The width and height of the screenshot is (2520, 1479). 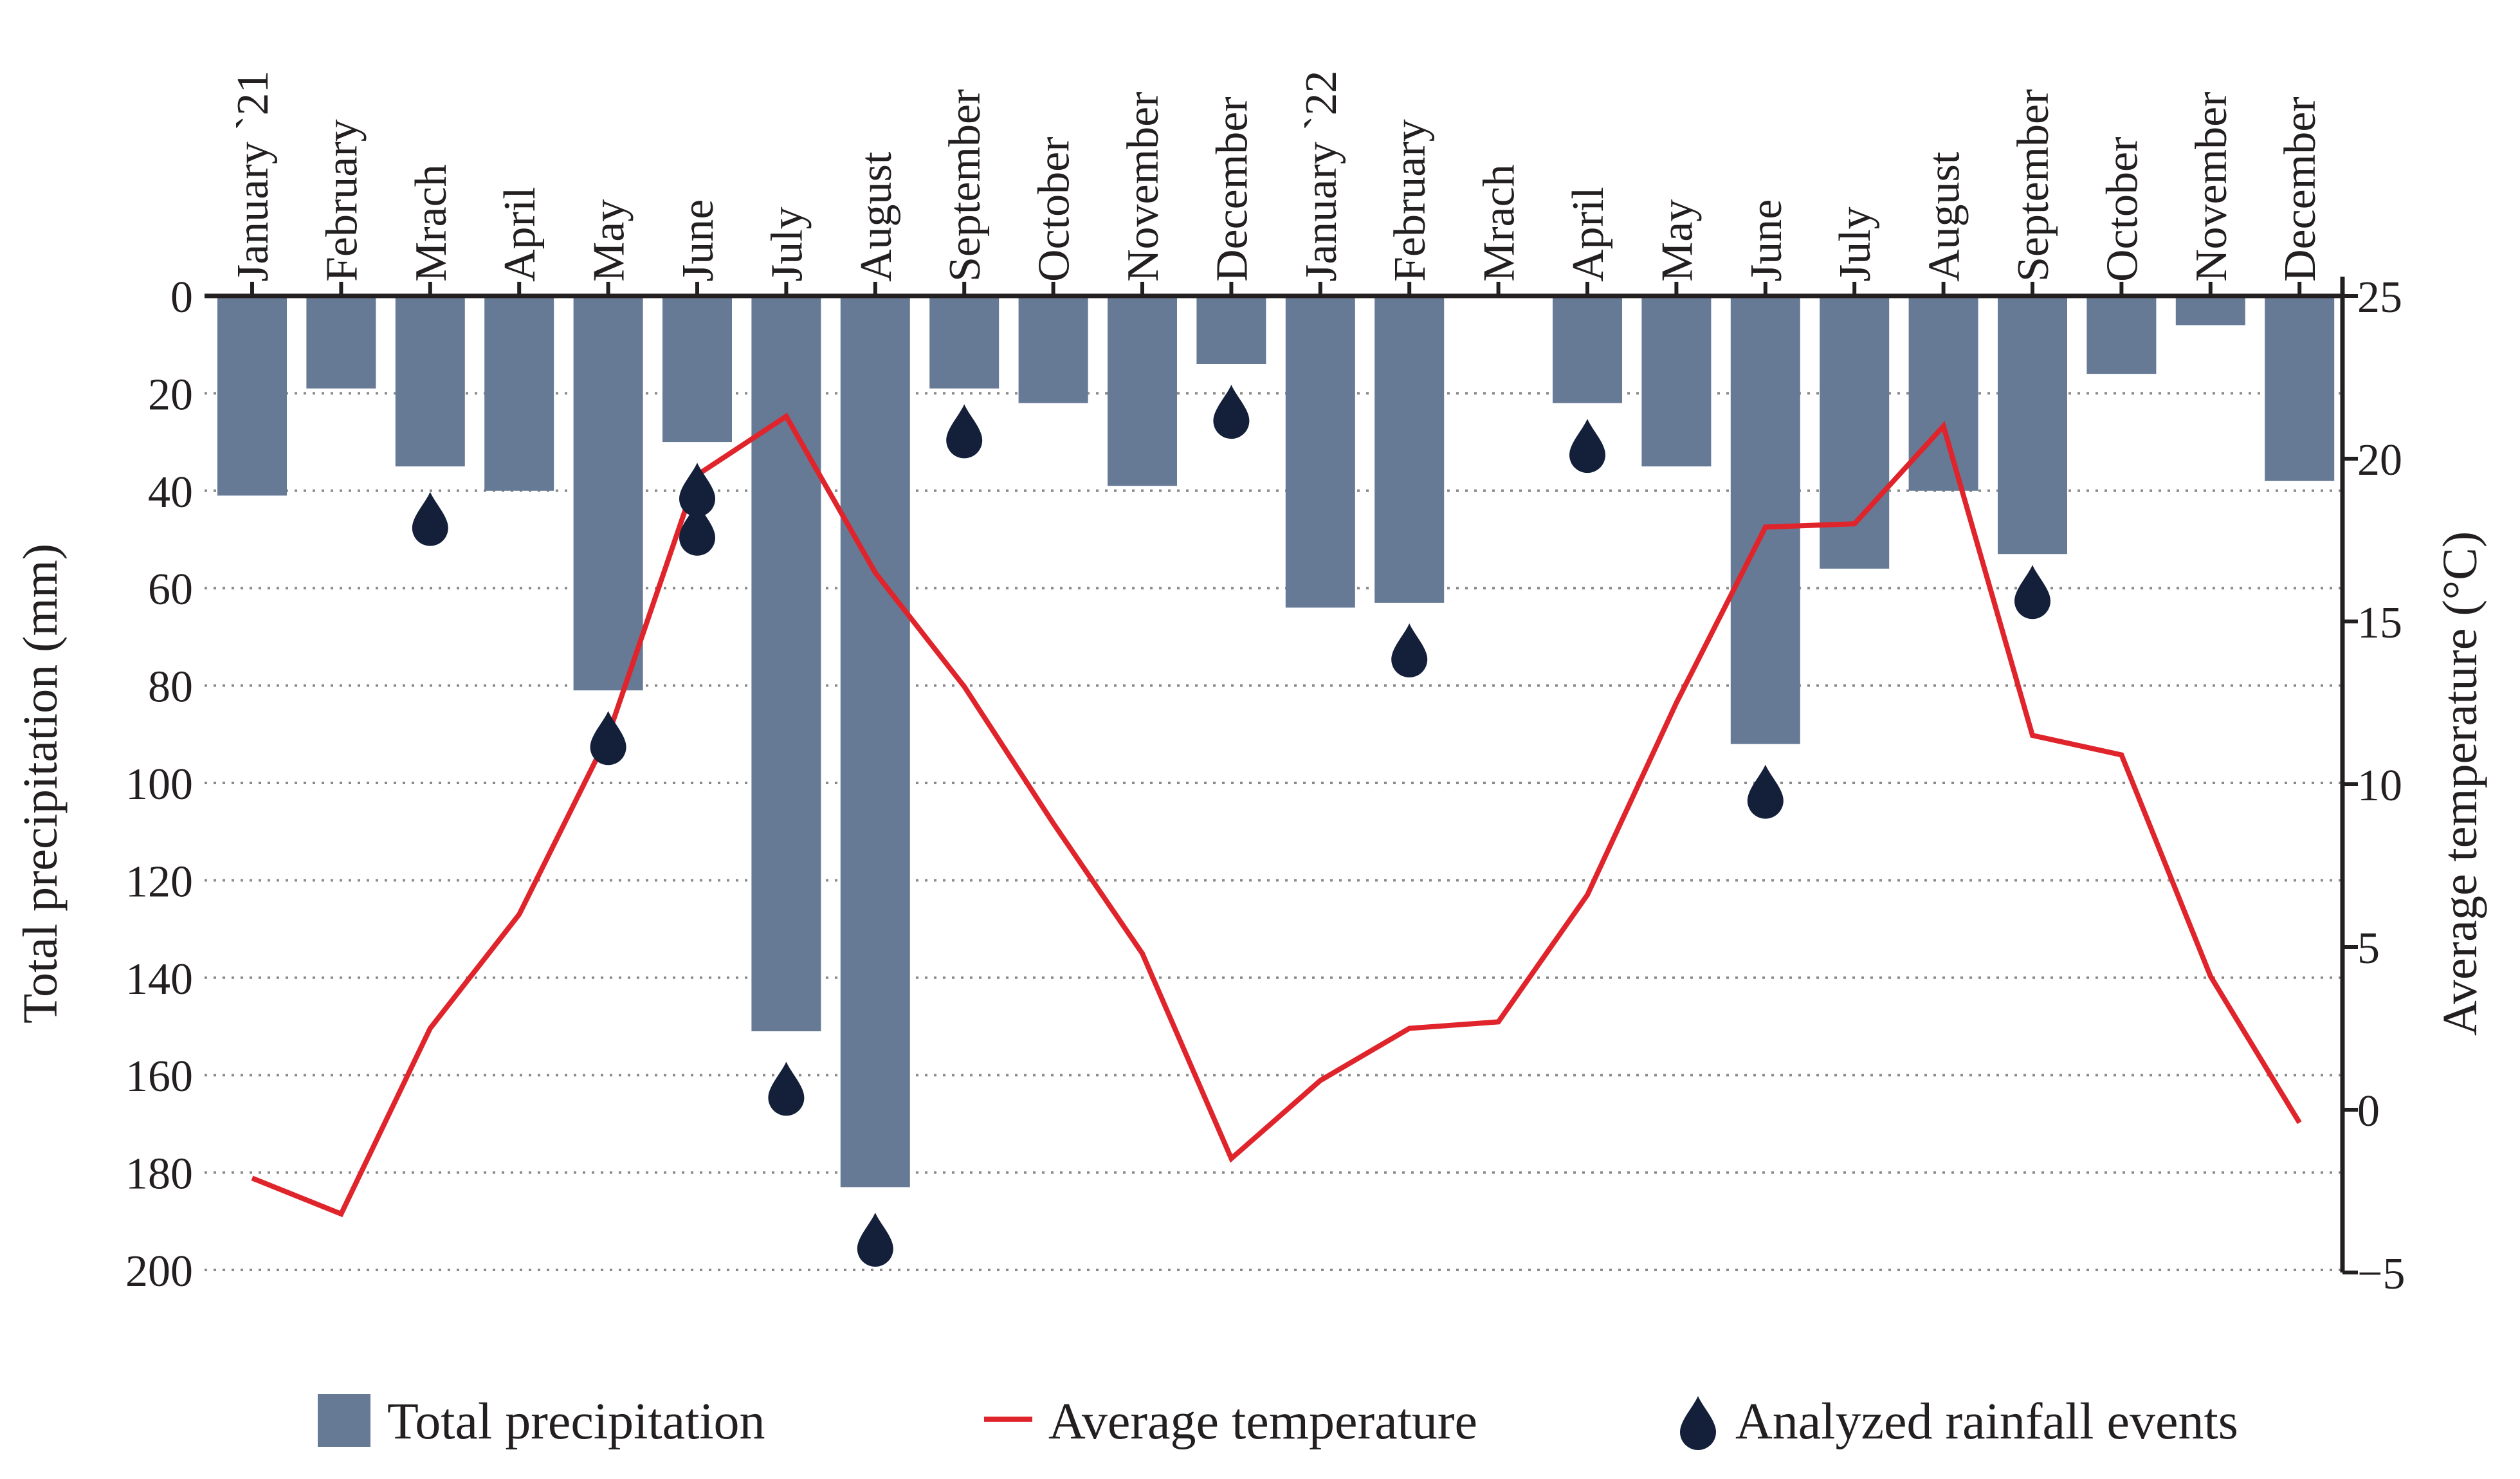 What do you see at coordinates (2379, 623) in the screenshot?
I see `right-tick-label: 15` at bounding box center [2379, 623].